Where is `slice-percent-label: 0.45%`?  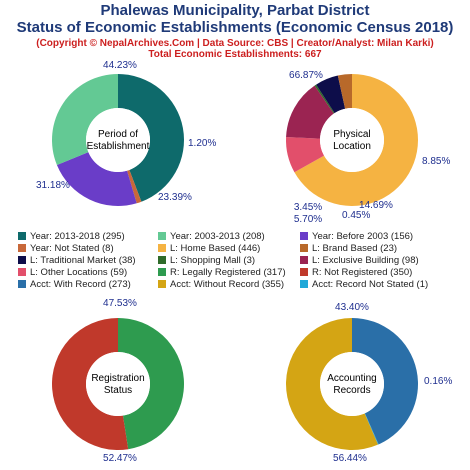
slice-percent-label: 0.45% is located at coordinates (356, 215).